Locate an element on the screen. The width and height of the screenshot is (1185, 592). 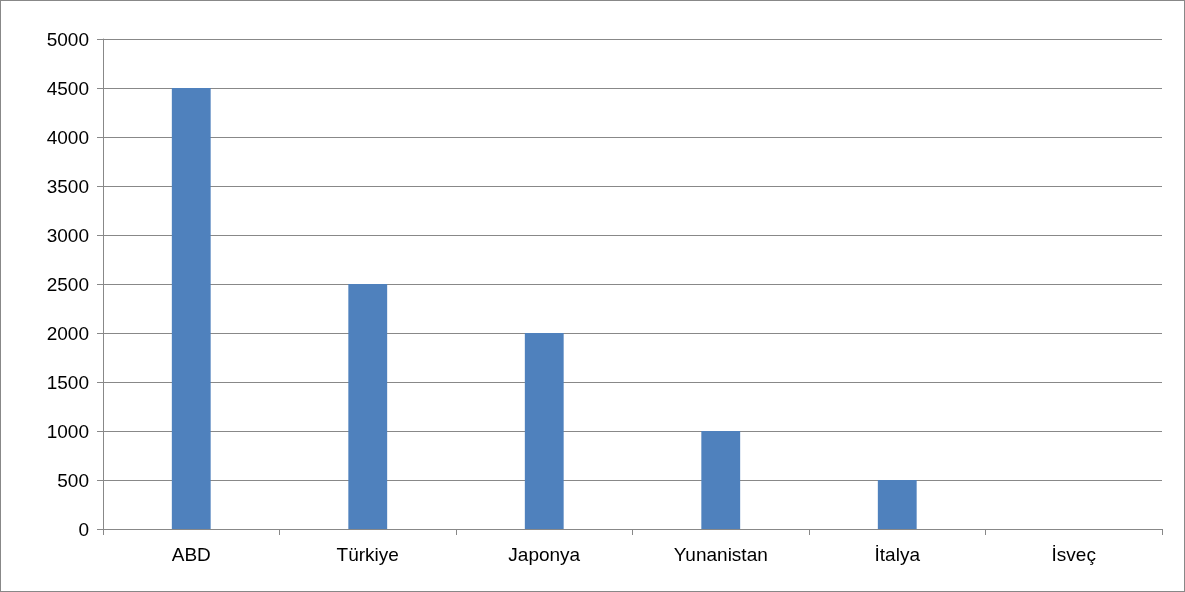
x-tick-label: Yunanistan is located at coordinates (720, 554).